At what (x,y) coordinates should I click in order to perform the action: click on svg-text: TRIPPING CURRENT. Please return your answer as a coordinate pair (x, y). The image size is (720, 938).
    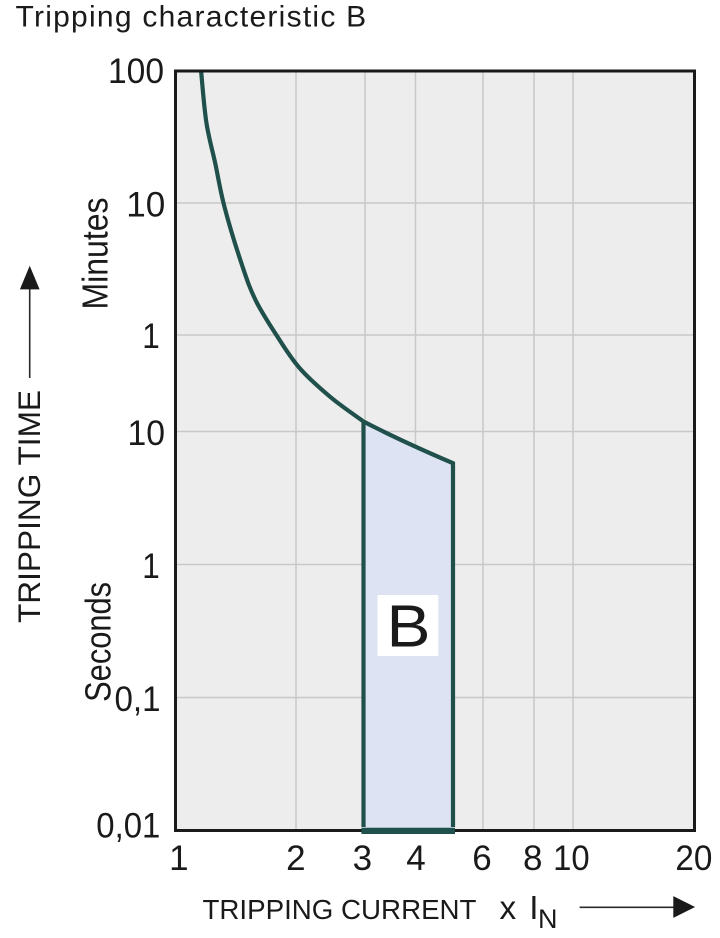
    Looking at the image, I should click on (340, 909).